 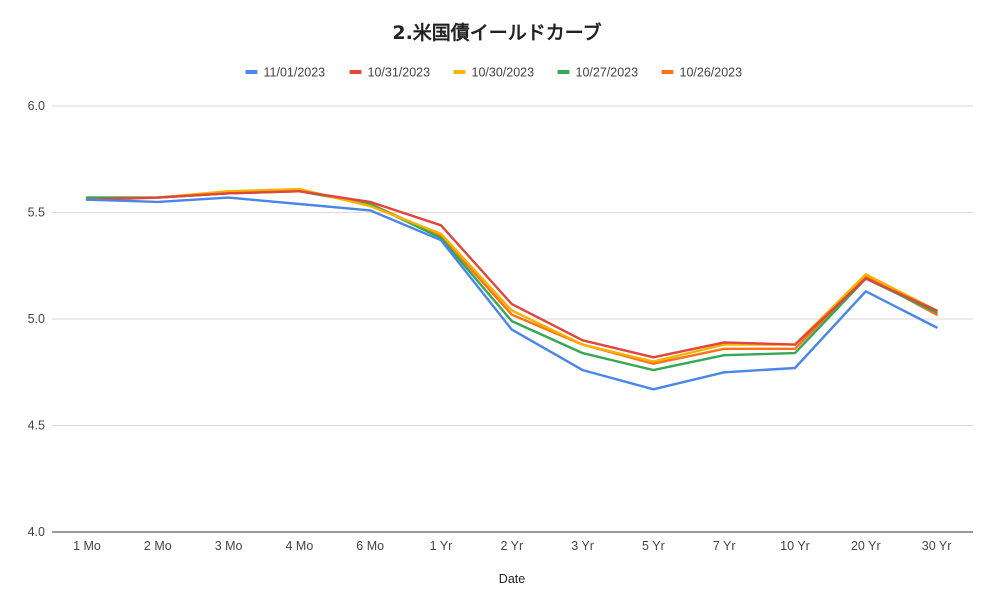 What do you see at coordinates (158, 546) in the screenshot?
I see `x-tick-label: 2 Mo` at bounding box center [158, 546].